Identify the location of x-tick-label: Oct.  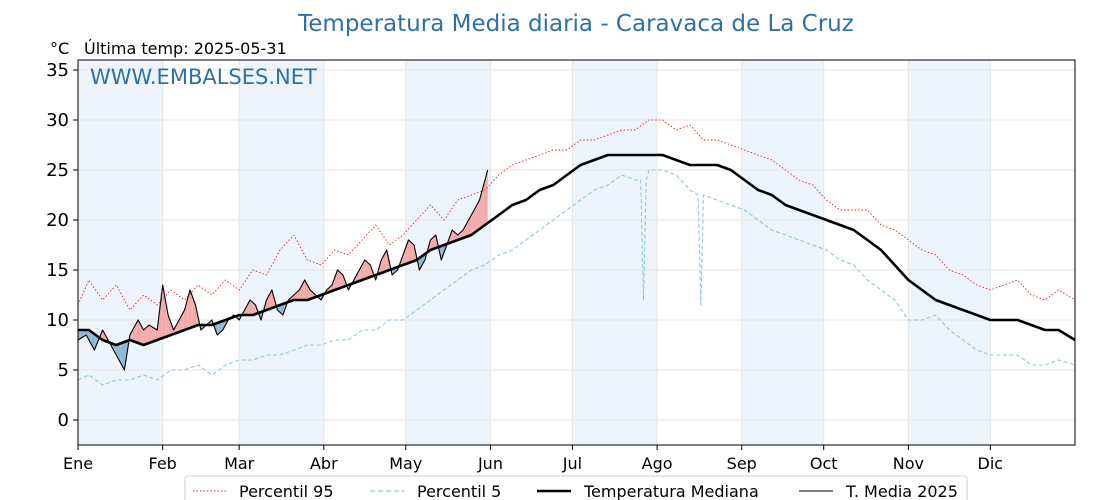
(824, 463).